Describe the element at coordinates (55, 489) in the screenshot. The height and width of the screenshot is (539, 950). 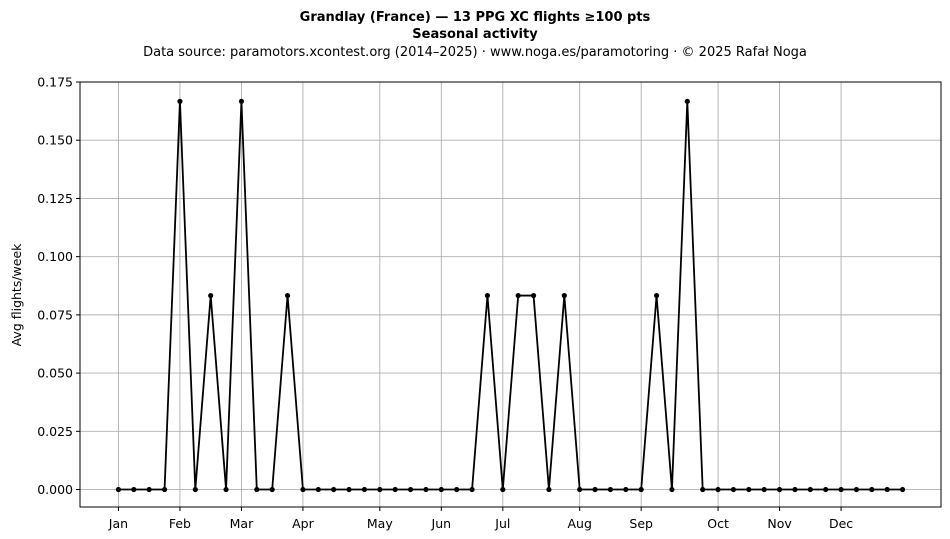
I see `y-tick-label: 0.000` at that location.